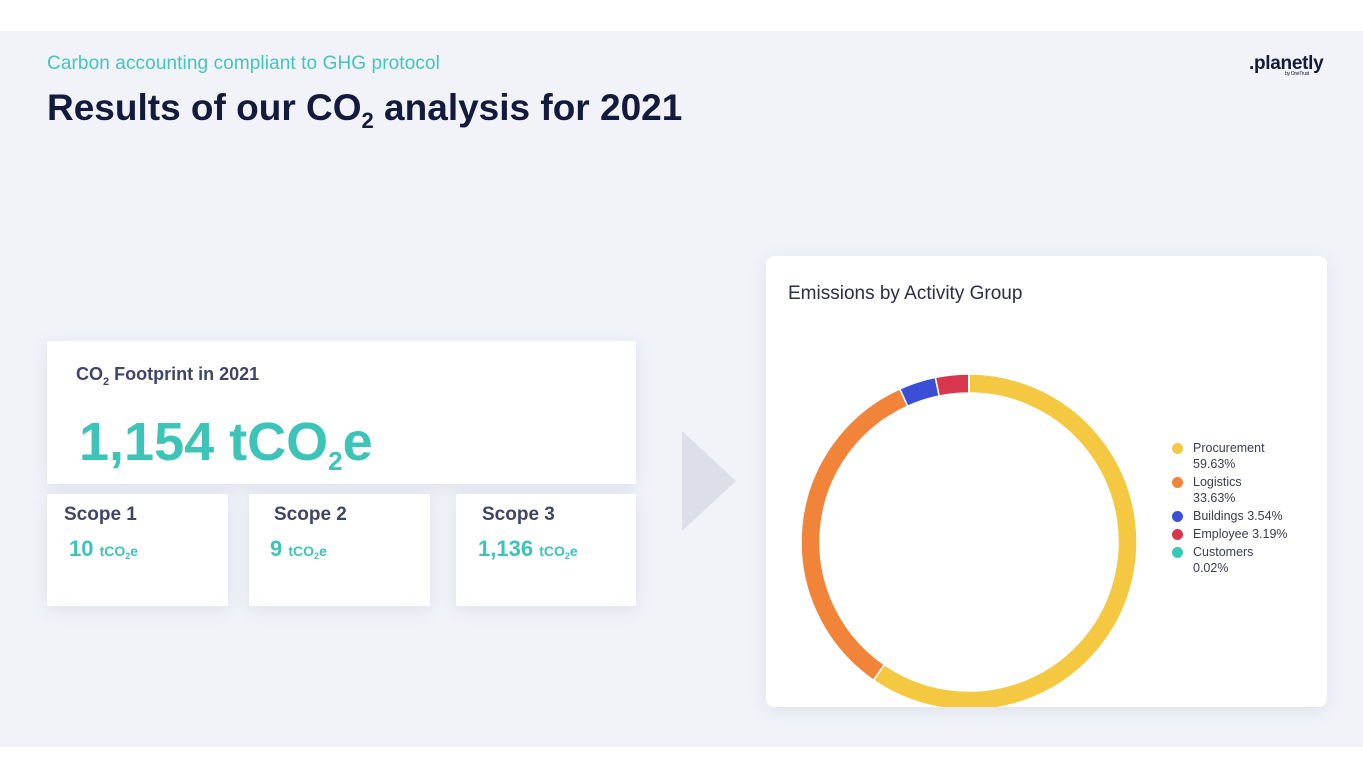 The height and width of the screenshot is (778, 1363). I want to click on legend-item-customers: Customers 0.02%, so click(1230, 560).